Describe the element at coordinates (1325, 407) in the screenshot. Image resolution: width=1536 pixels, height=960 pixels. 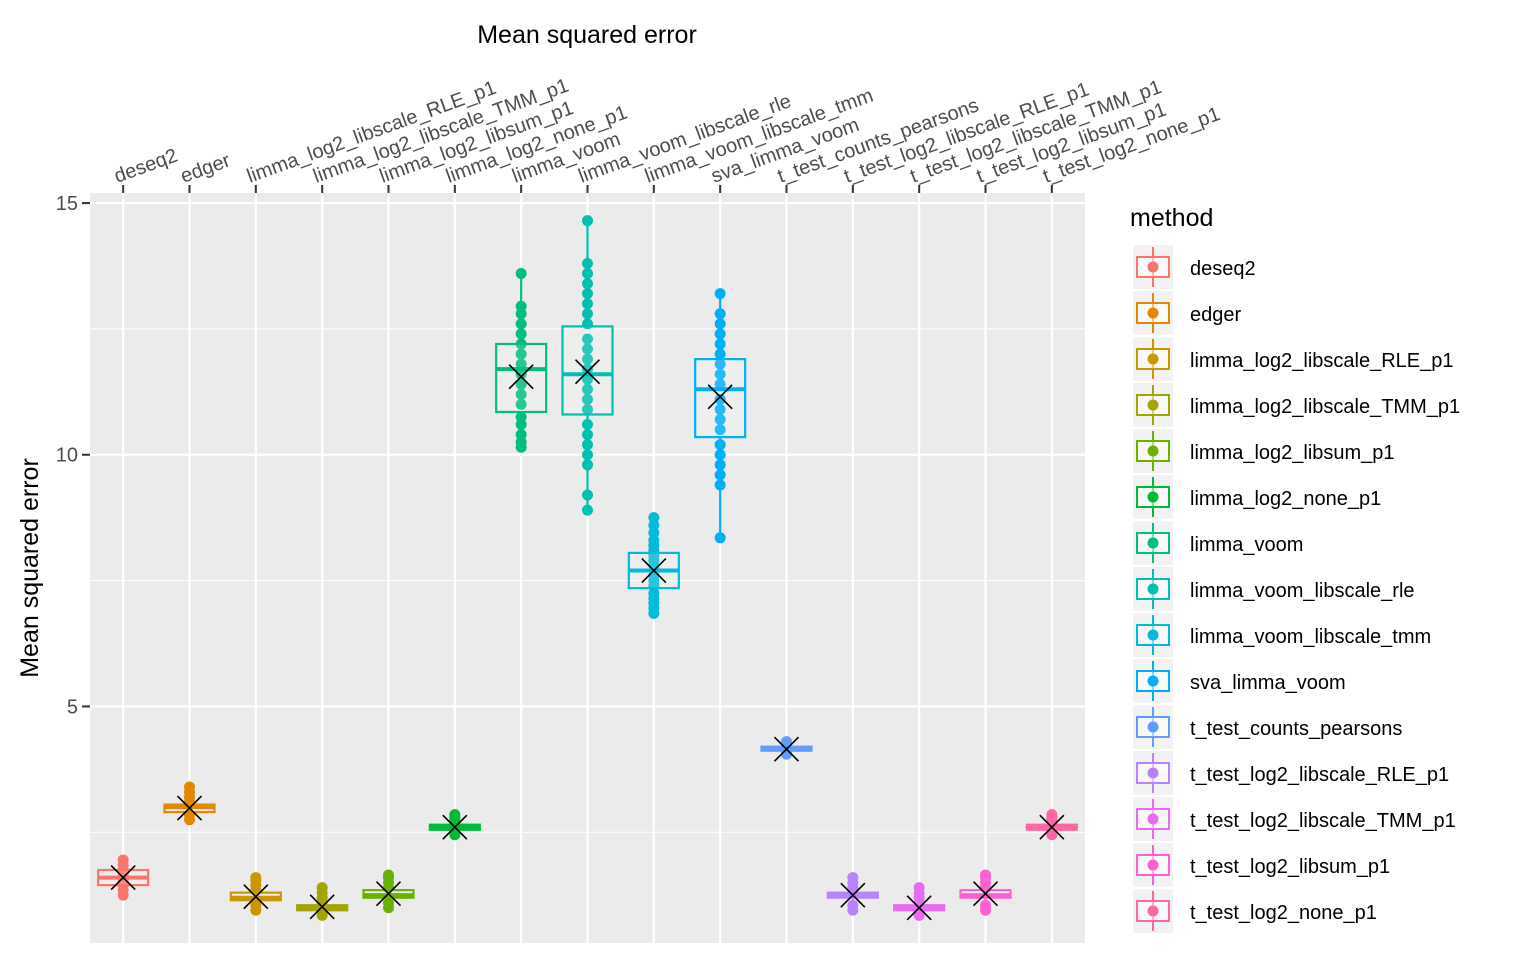
I see `legend-label: limma_log2_libscale_TMM_p1` at that location.